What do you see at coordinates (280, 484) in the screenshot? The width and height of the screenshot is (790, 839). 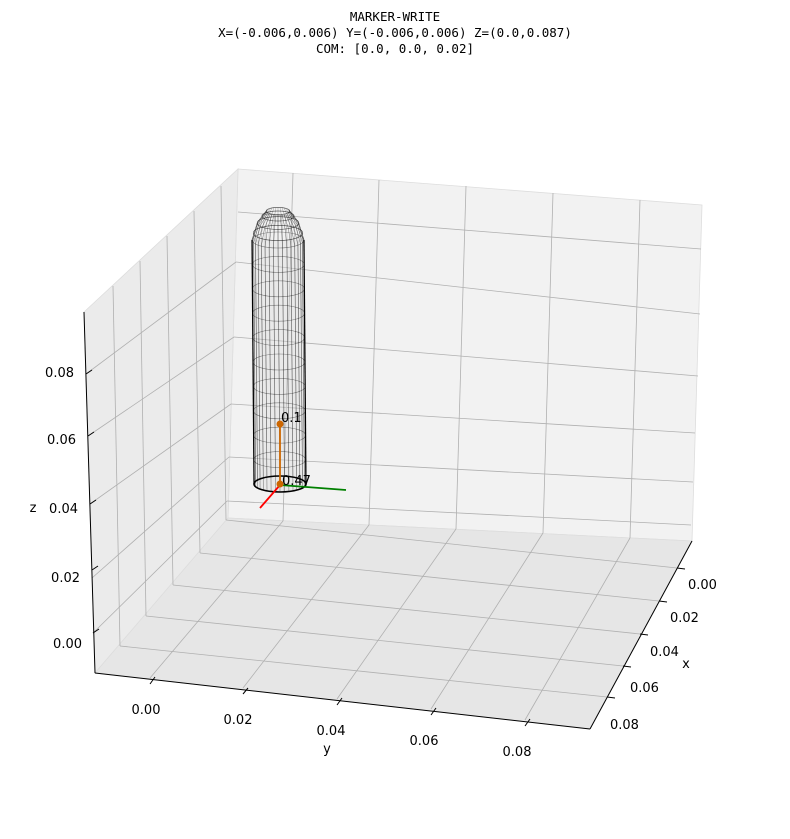 I see `origin-point` at bounding box center [280, 484].